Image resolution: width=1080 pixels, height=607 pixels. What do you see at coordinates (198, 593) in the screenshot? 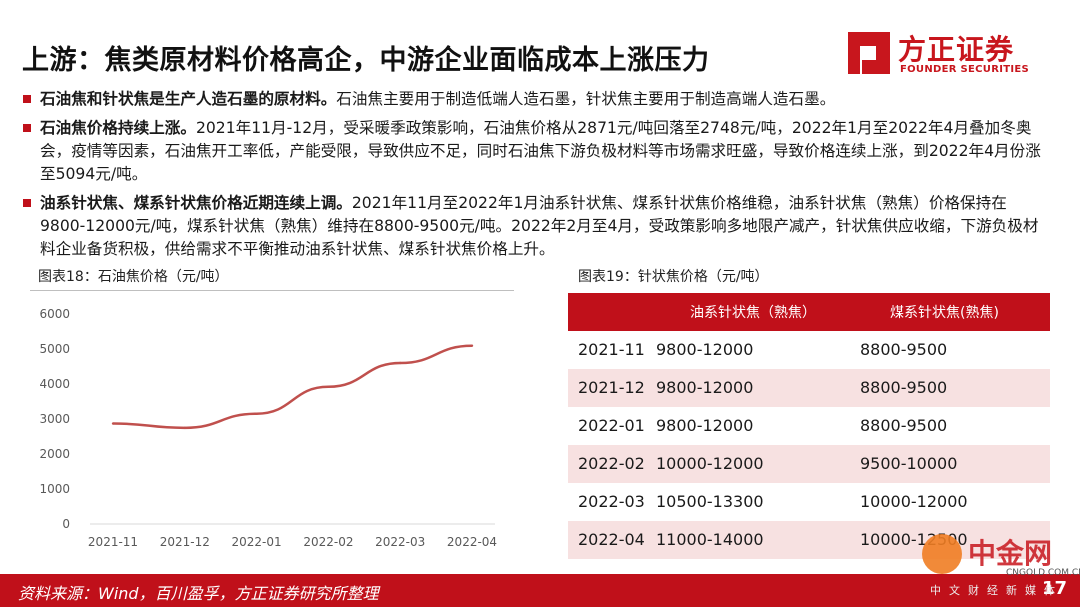
I see `source-note: 资料来源：Wind，百川盈孚，方正证券研究所整理` at bounding box center [198, 593].